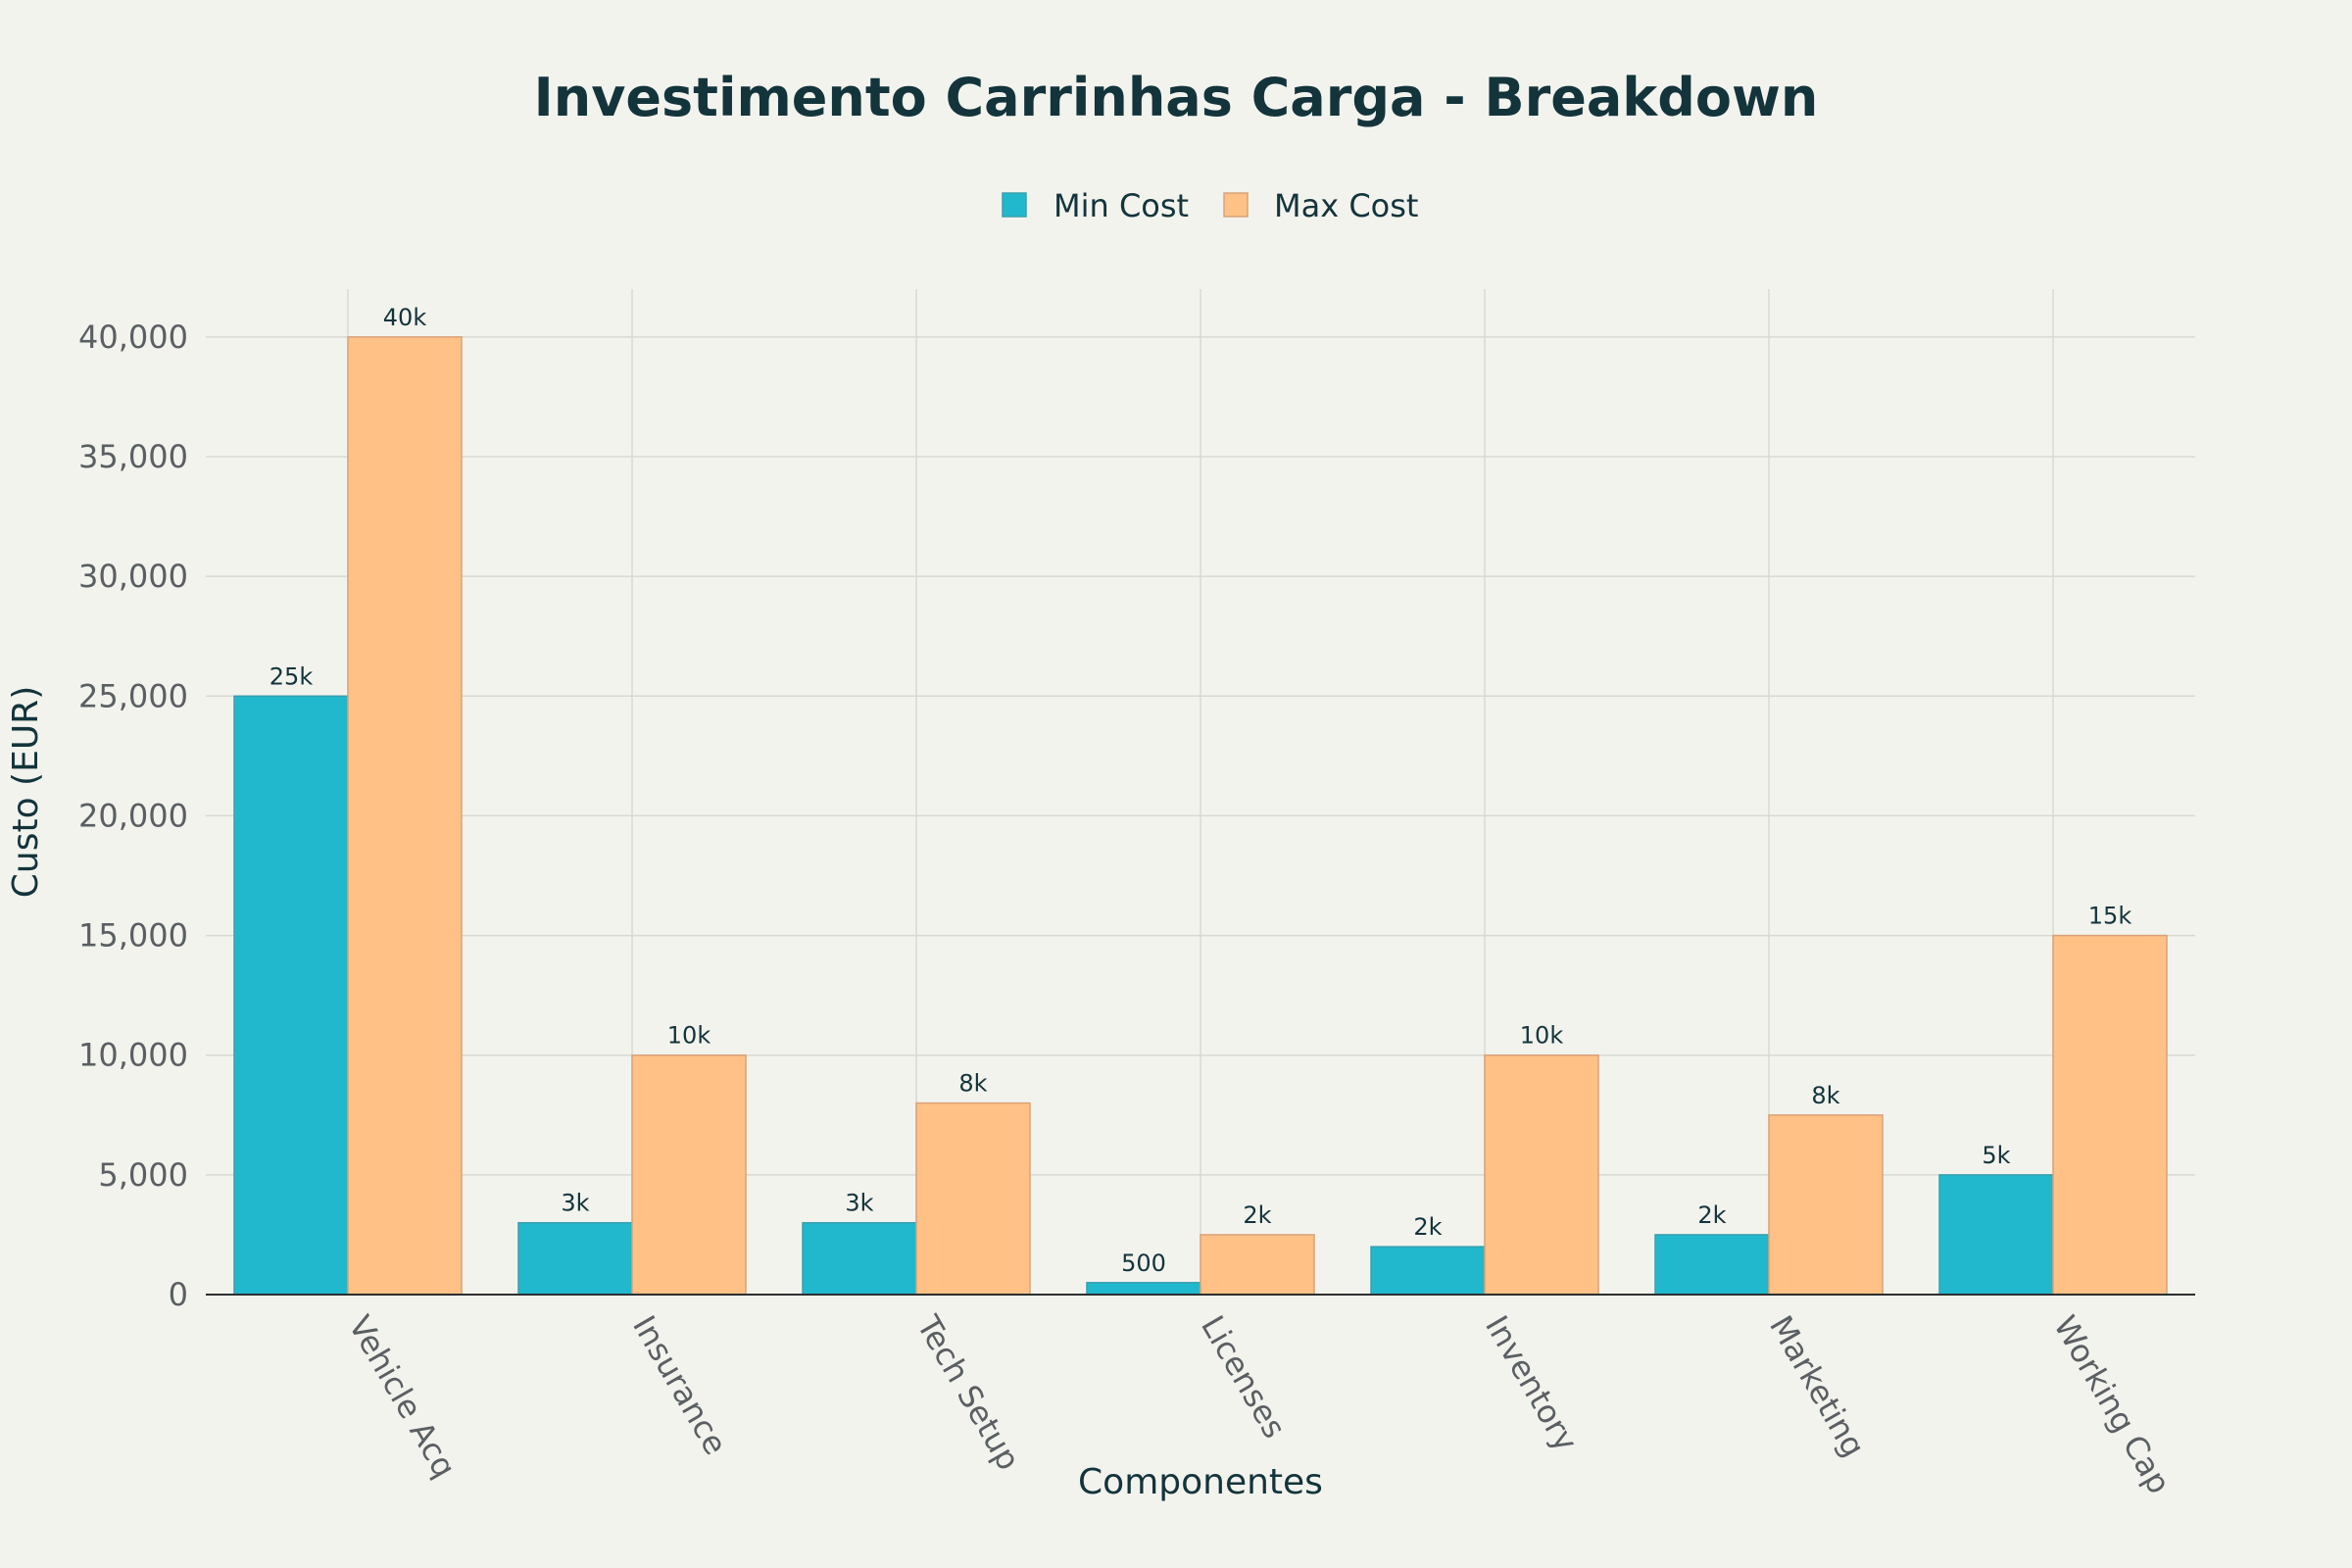  I want to click on x-tick-label-insurance: Insurance, so click(679, 1385).